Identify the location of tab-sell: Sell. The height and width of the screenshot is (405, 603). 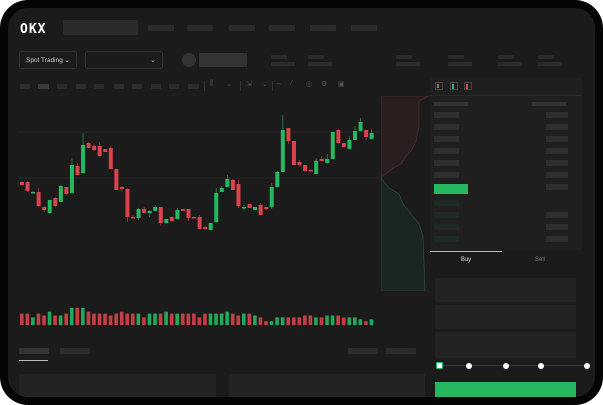
(539, 260).